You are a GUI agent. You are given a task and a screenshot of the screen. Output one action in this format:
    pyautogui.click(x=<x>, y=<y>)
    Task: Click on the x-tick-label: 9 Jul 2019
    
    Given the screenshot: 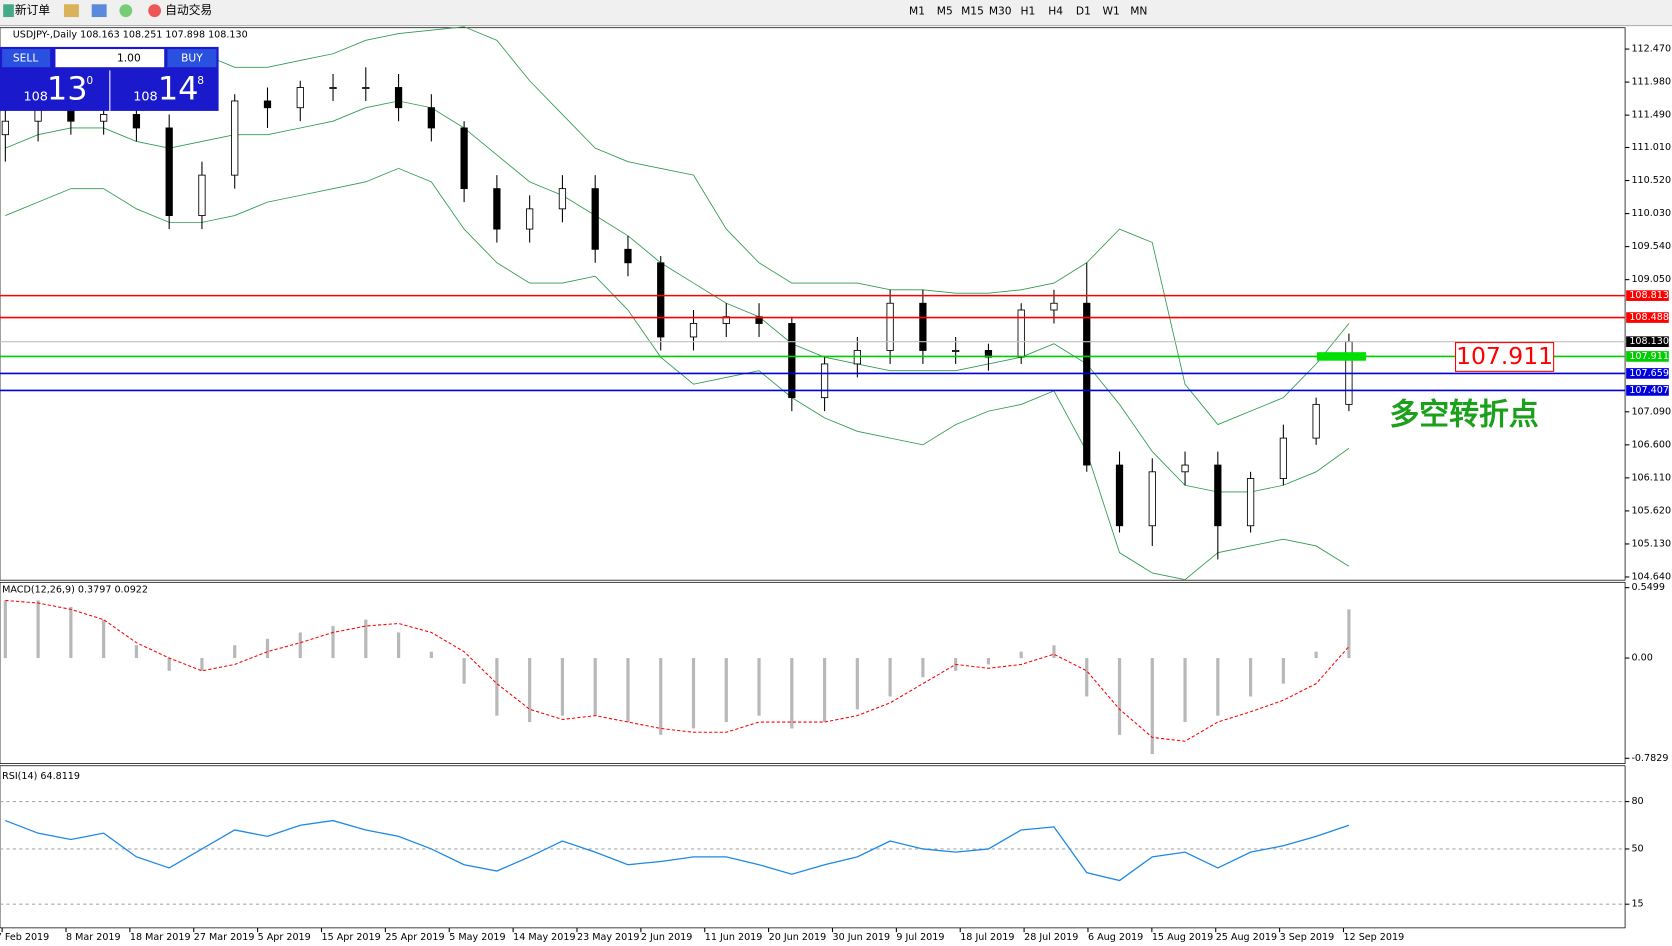 What is the action you would take?
    pyautogui.click(x=920, y=937)
    